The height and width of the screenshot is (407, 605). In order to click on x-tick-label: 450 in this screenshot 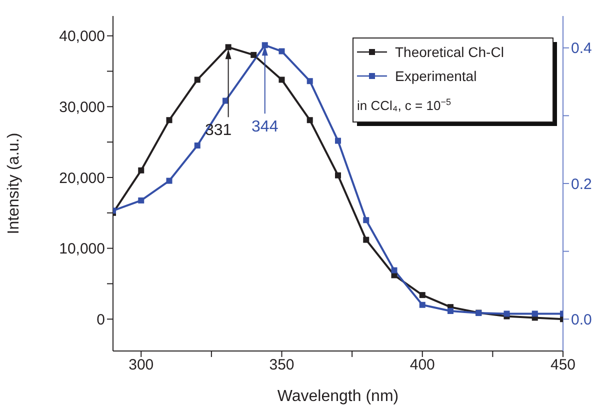, I will do `click(563, 365)`.